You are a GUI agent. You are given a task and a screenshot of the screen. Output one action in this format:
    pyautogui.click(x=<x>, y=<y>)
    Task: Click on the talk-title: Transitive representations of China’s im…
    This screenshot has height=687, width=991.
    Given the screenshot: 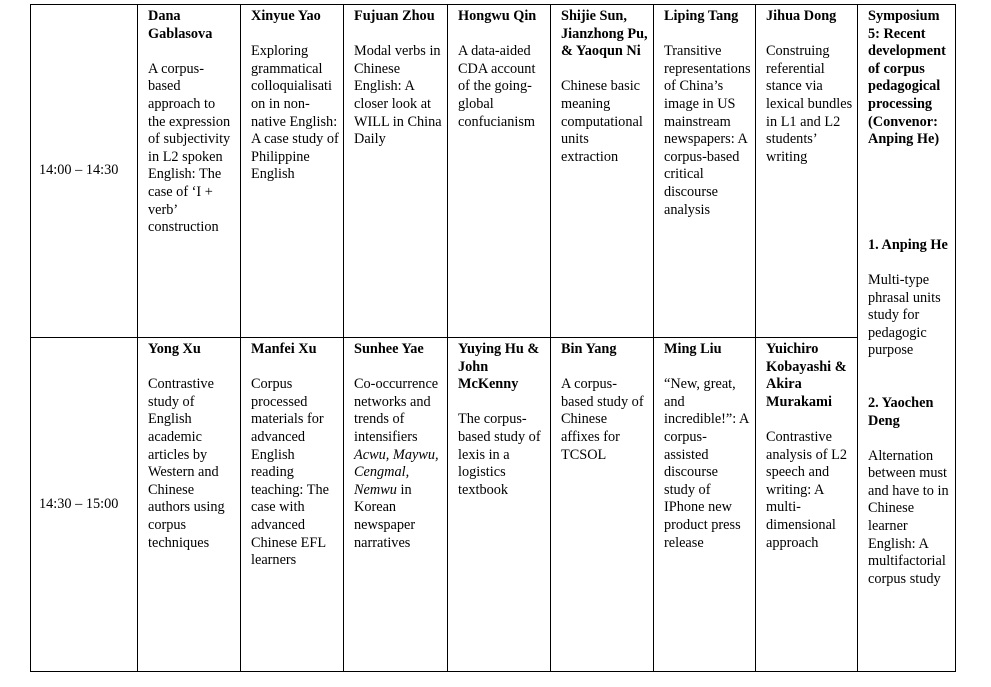 What is the action you would take?
    pyautogui.click(x=707, y=130)
    